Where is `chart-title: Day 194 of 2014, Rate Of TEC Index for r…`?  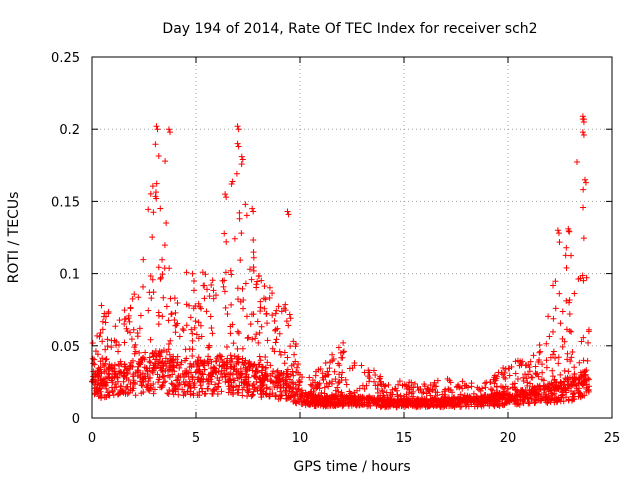 chart-title: Day 194 of 2014, Rate Of TEC Index for r… is located at coordinates (349, 29).